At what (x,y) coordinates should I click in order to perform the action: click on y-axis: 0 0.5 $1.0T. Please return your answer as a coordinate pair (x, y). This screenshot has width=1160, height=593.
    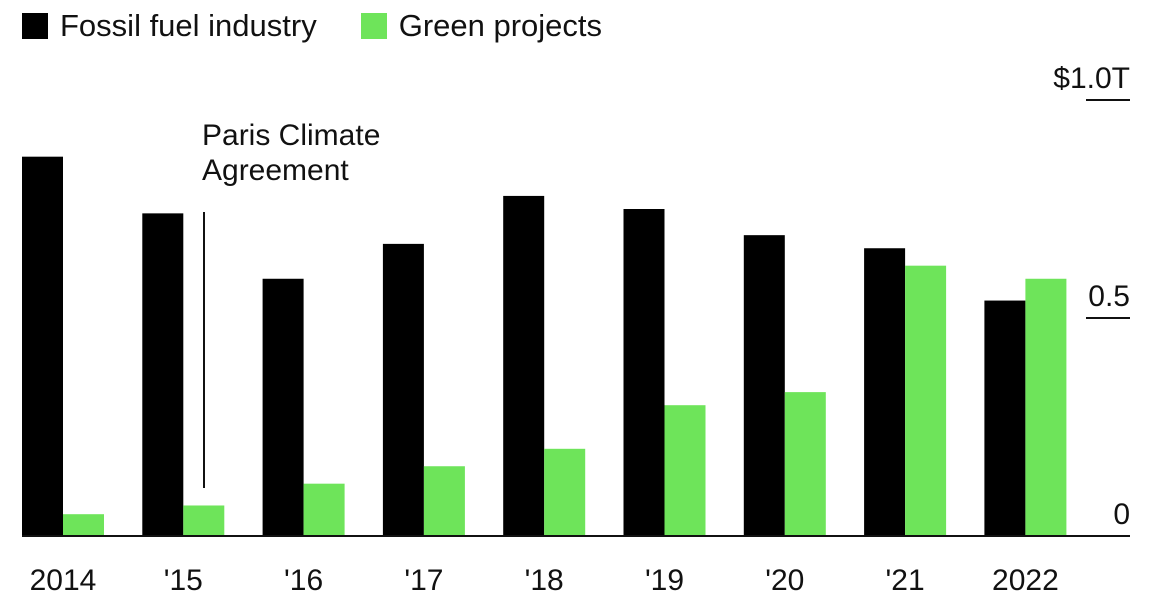
    Looking at the image, I should click on (1091, 296).